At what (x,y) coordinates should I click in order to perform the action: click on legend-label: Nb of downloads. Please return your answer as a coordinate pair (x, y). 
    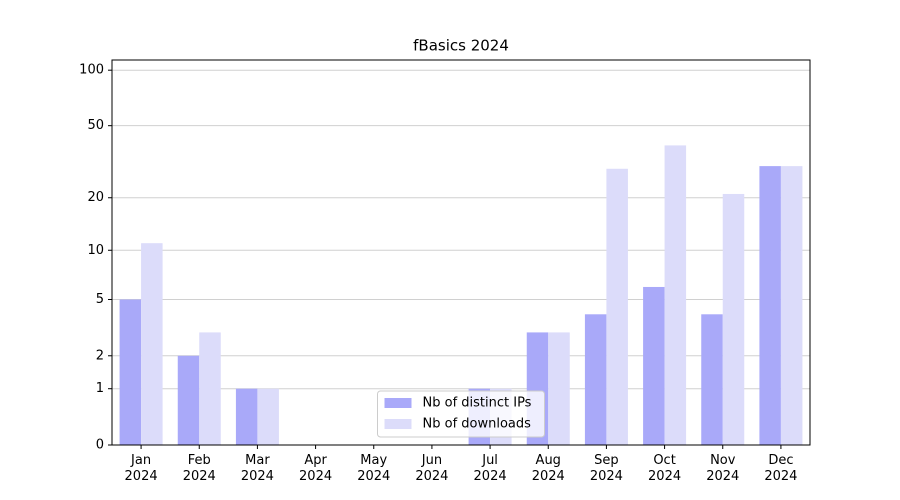
    Looking at the image, I should click on (477, 424).